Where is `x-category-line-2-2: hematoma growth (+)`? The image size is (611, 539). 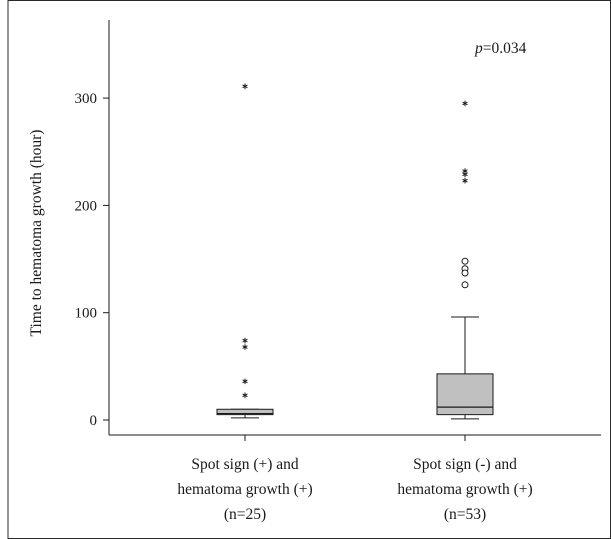
x-category-line-2-2: hematoma growth (+) is located at coordinates (464, 489).